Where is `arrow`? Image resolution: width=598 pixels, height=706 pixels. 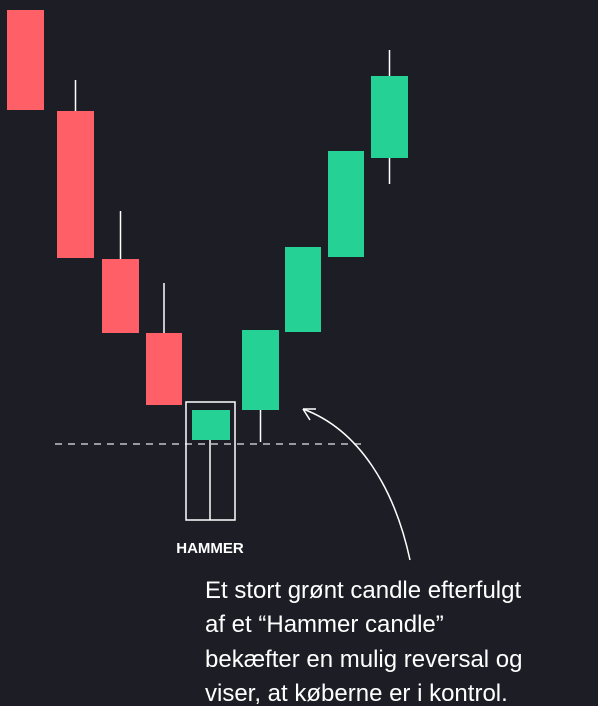 arrow is located at coordinates (356, 484).